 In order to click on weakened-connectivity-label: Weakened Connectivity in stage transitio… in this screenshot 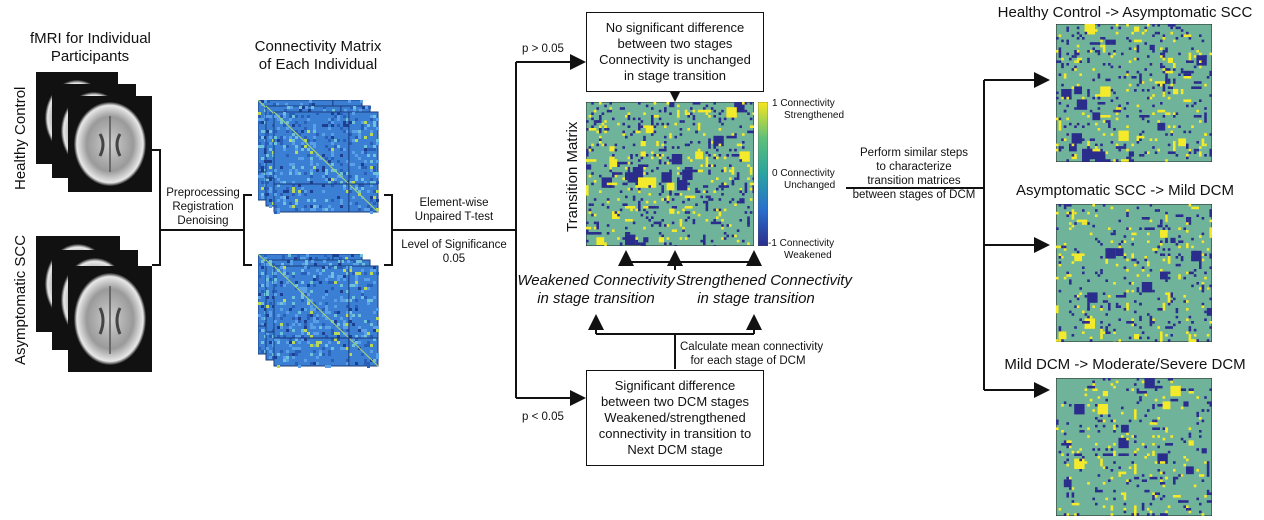, I will do `click(596, 290)`.